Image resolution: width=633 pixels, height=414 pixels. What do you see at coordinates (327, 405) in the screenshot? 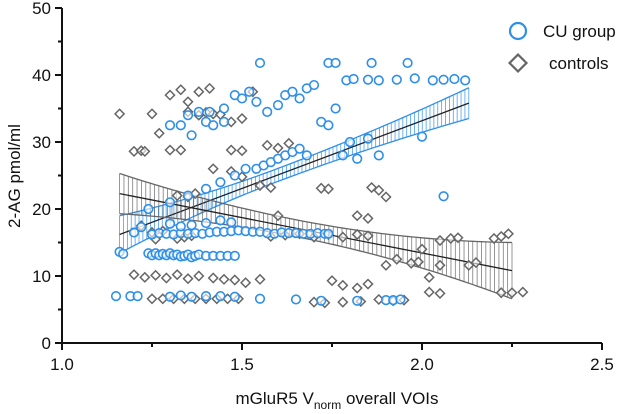
I see `x-axis-title-subscript: norm` at bounding box center [327, 405].